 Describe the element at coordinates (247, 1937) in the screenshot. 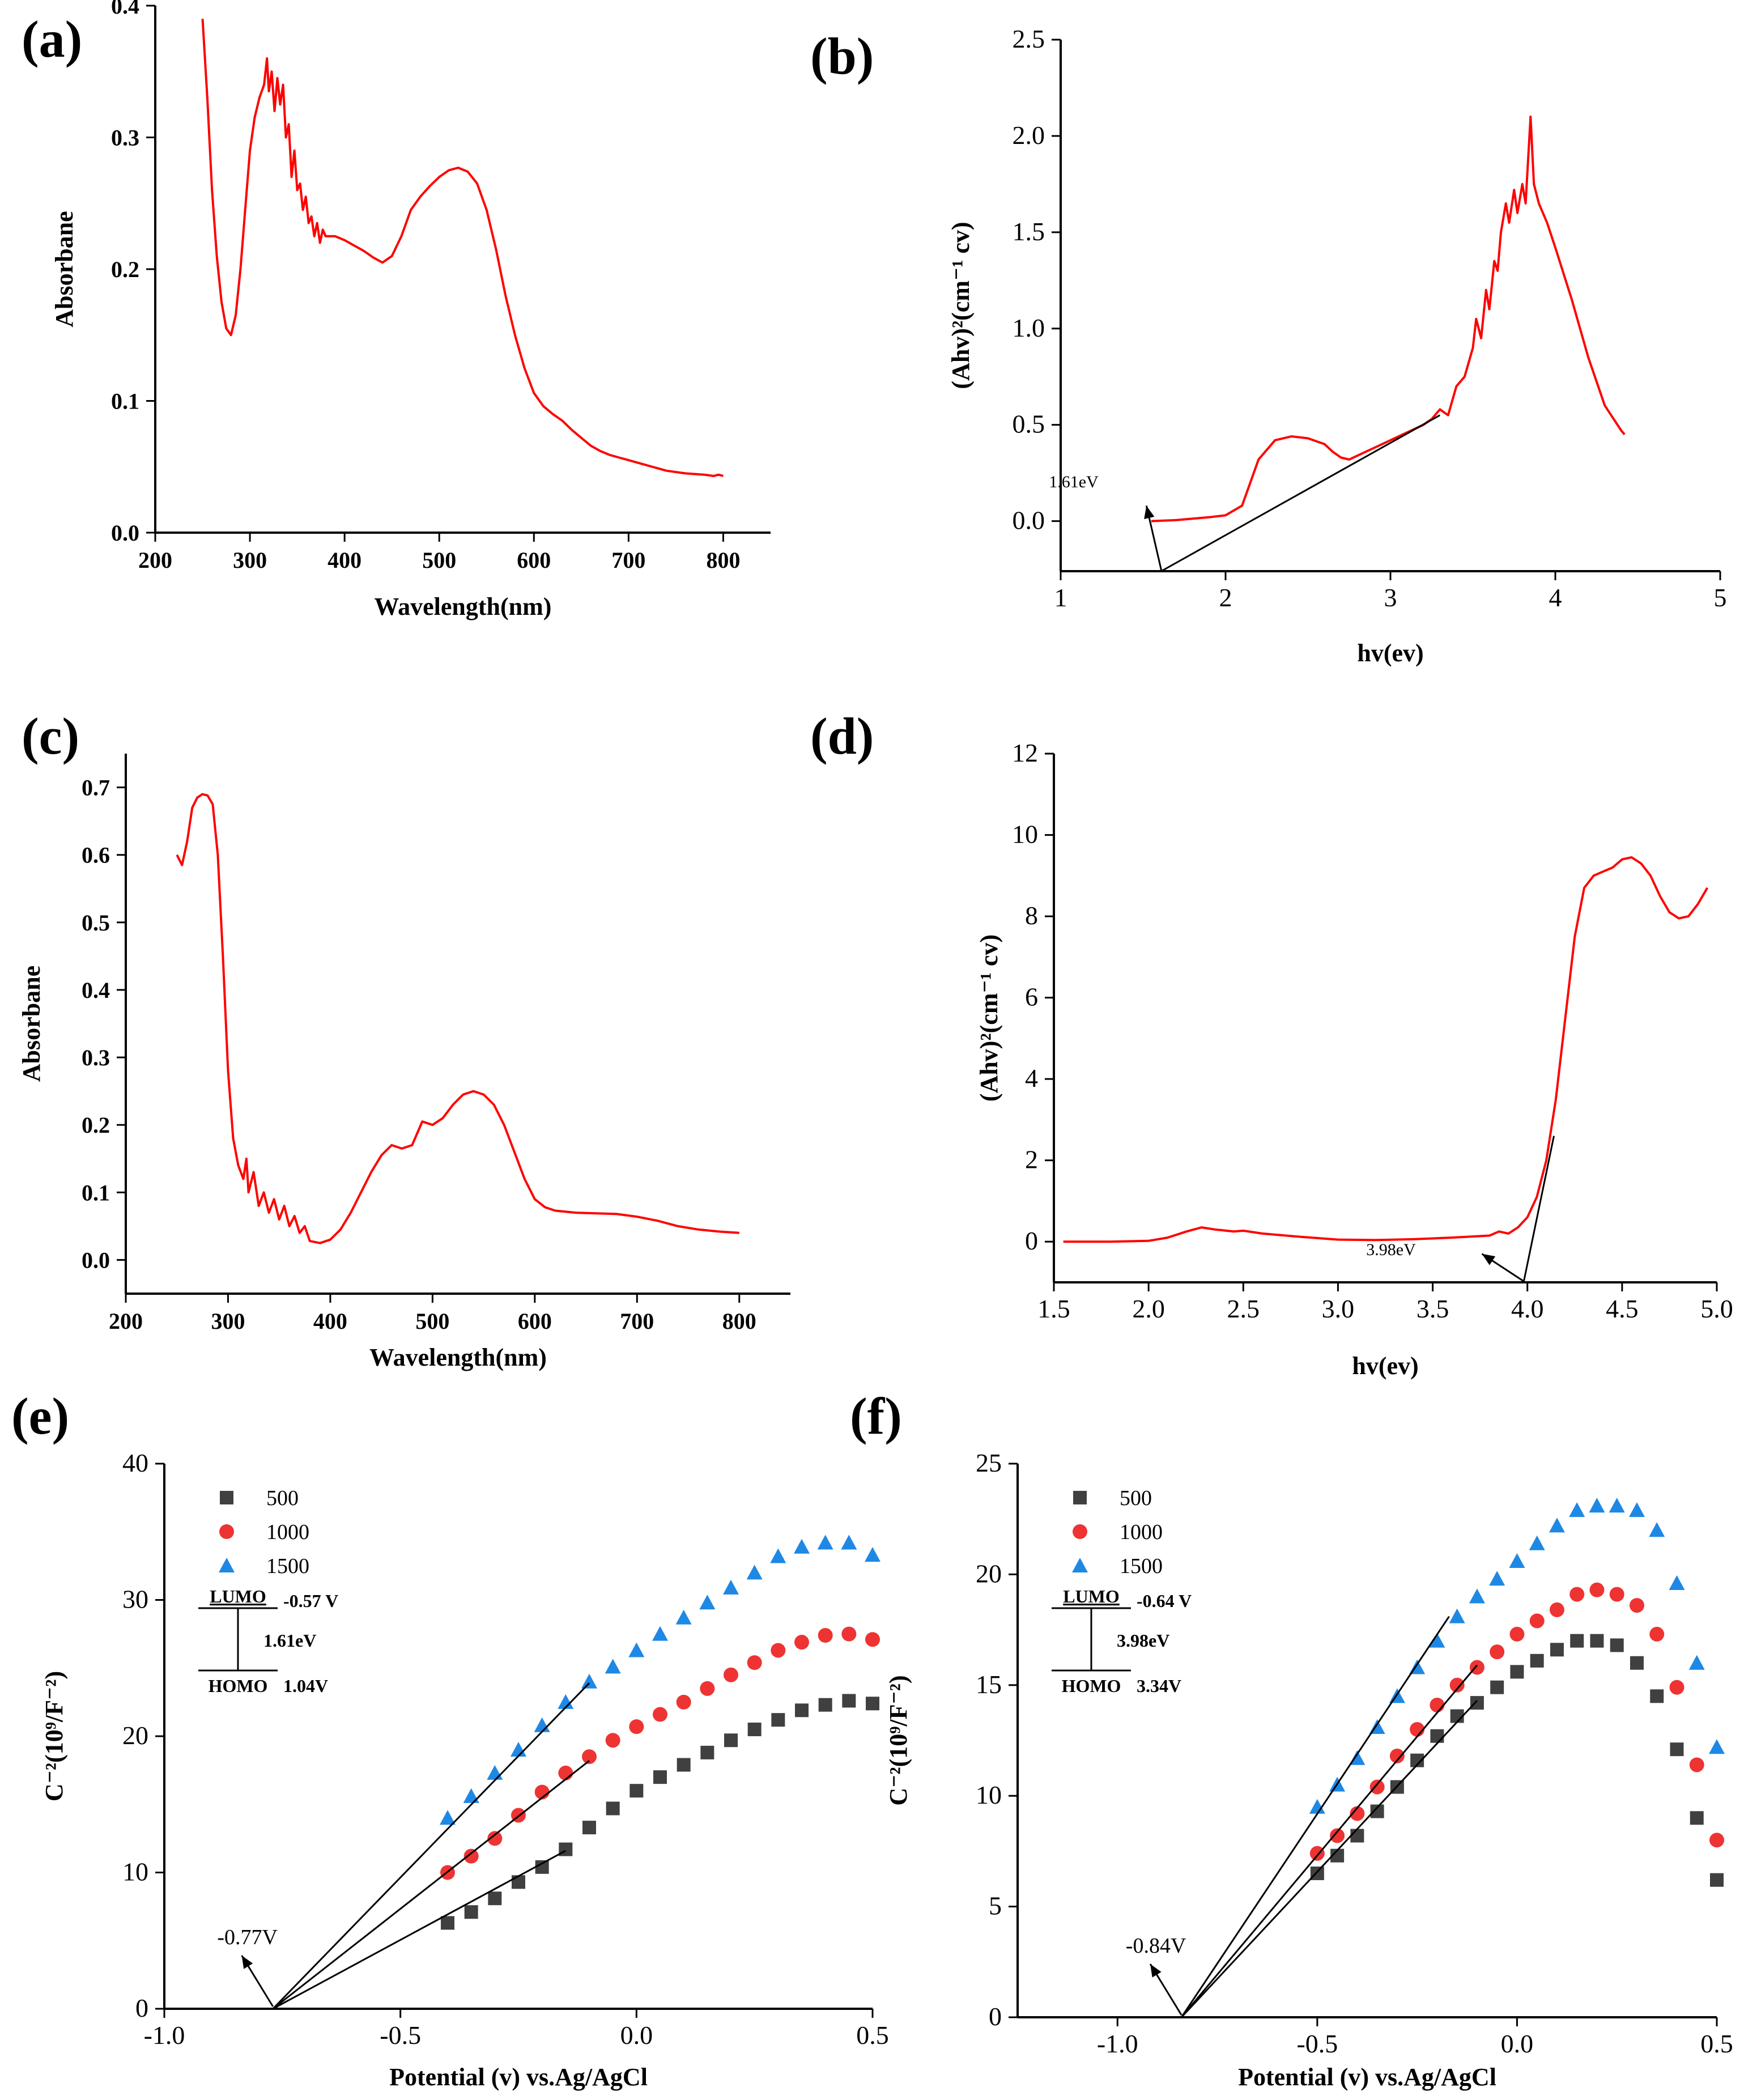

I see `flat-band-annotation: -0.77V` at that location.